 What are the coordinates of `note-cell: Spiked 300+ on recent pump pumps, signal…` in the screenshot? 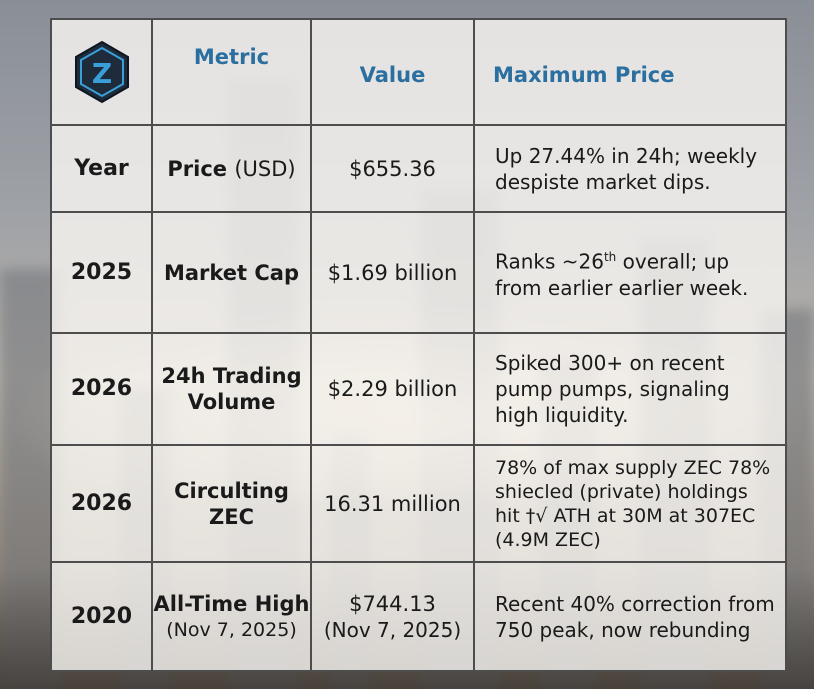 It's located at (630, 389).